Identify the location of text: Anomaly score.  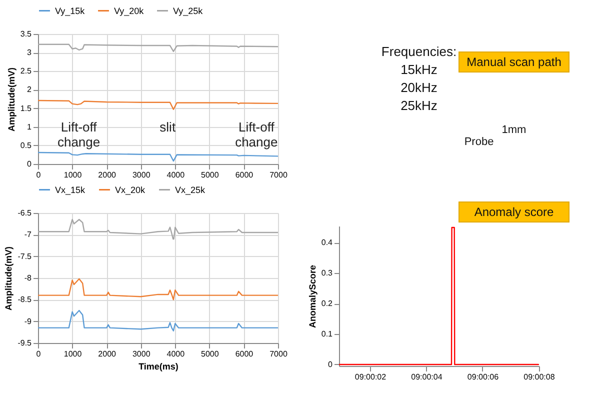
(514, 212).